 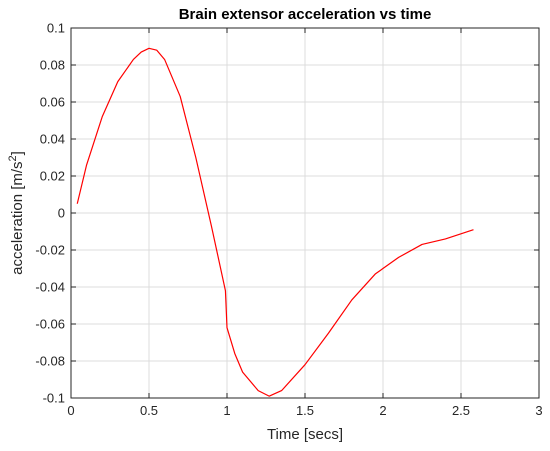 I want to click on y-tick-label: 0, so click(x=61, y=213).